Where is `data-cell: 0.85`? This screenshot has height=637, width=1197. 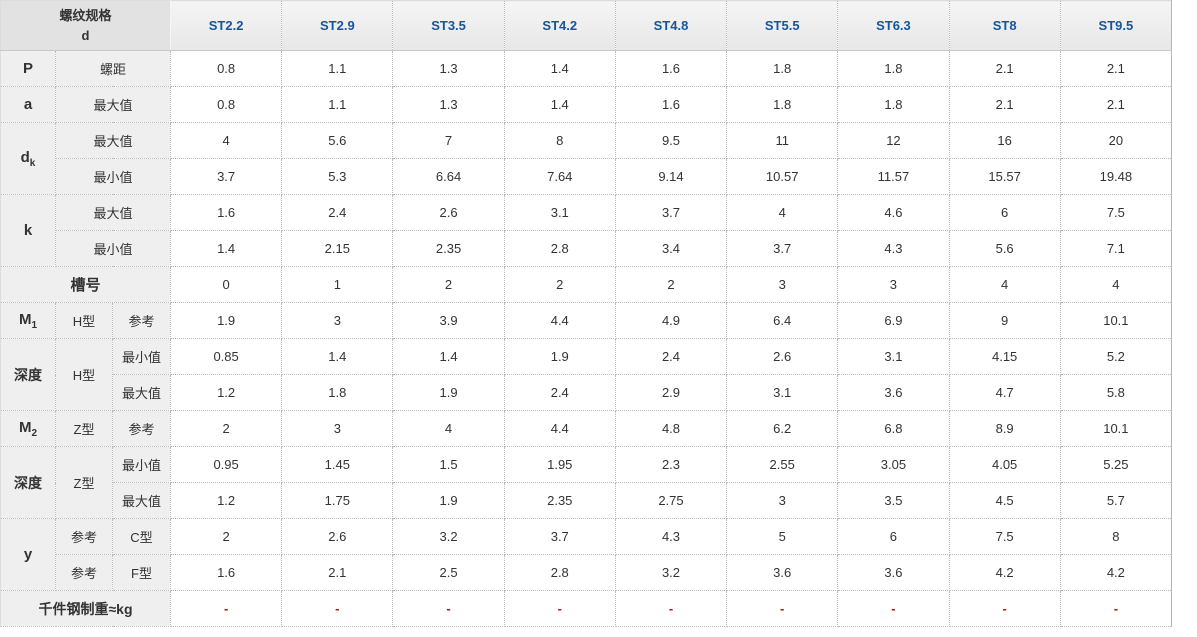
data-cell: 0.85 is located at coordinates (226, 356).